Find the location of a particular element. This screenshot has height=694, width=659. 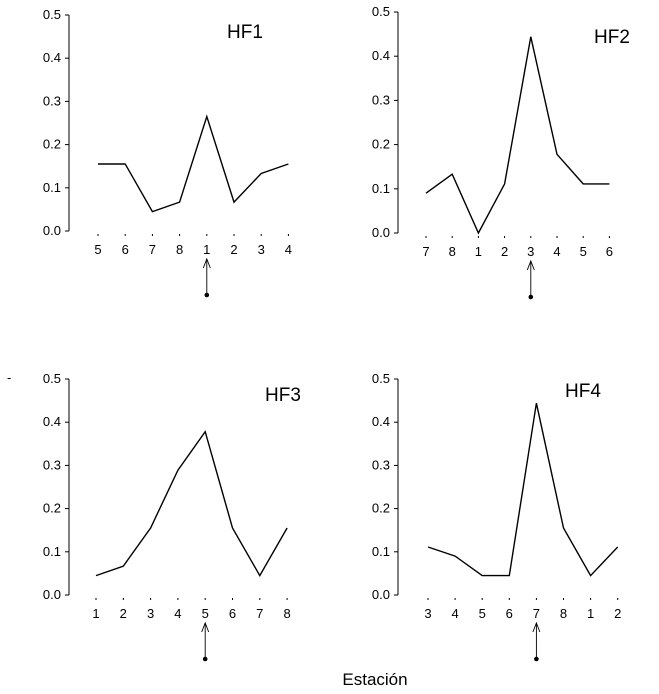

x-axis-label: Estación is located at coordinates (374, 679).